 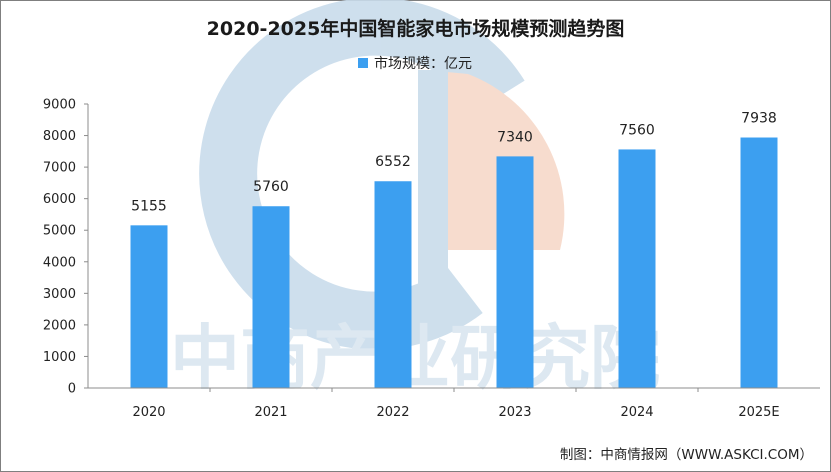 I want to click on y-tick-label: 0, so click(x=72, y=389).